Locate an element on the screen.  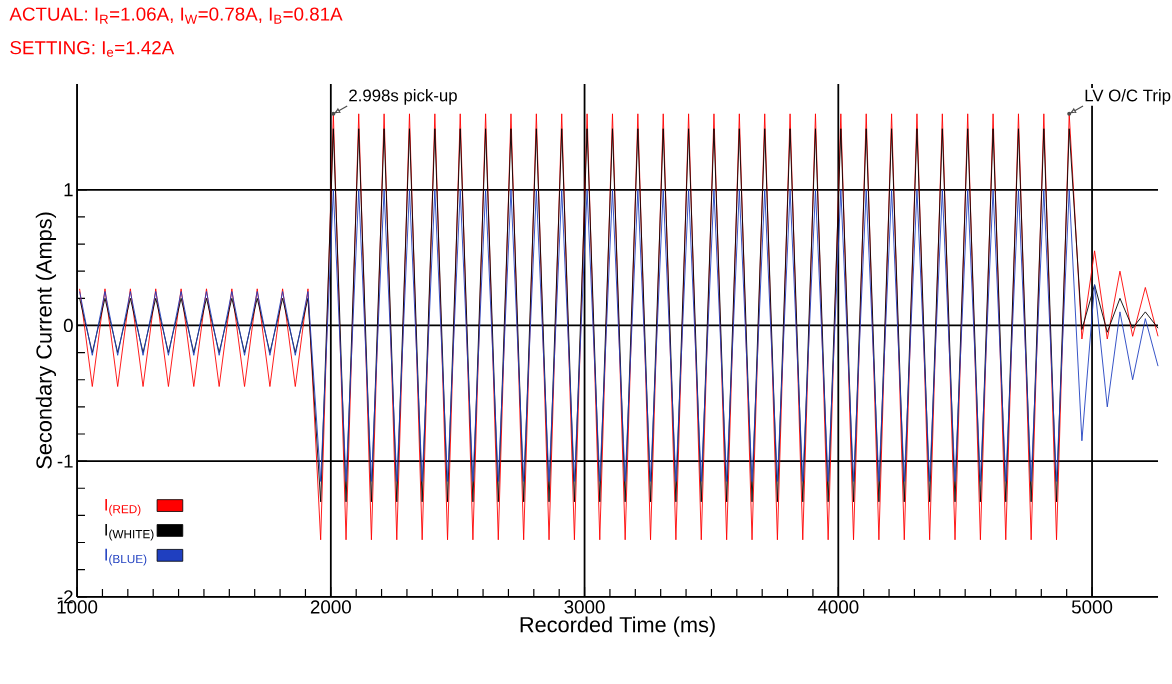
annotation: LV O/C Trip is located at coordinates (1128, 97).